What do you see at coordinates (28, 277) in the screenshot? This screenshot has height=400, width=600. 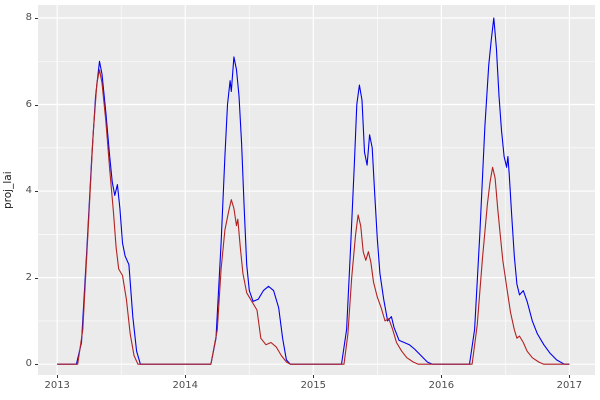 I see `y-tick-label: 2` at bounding box center [28, 277].